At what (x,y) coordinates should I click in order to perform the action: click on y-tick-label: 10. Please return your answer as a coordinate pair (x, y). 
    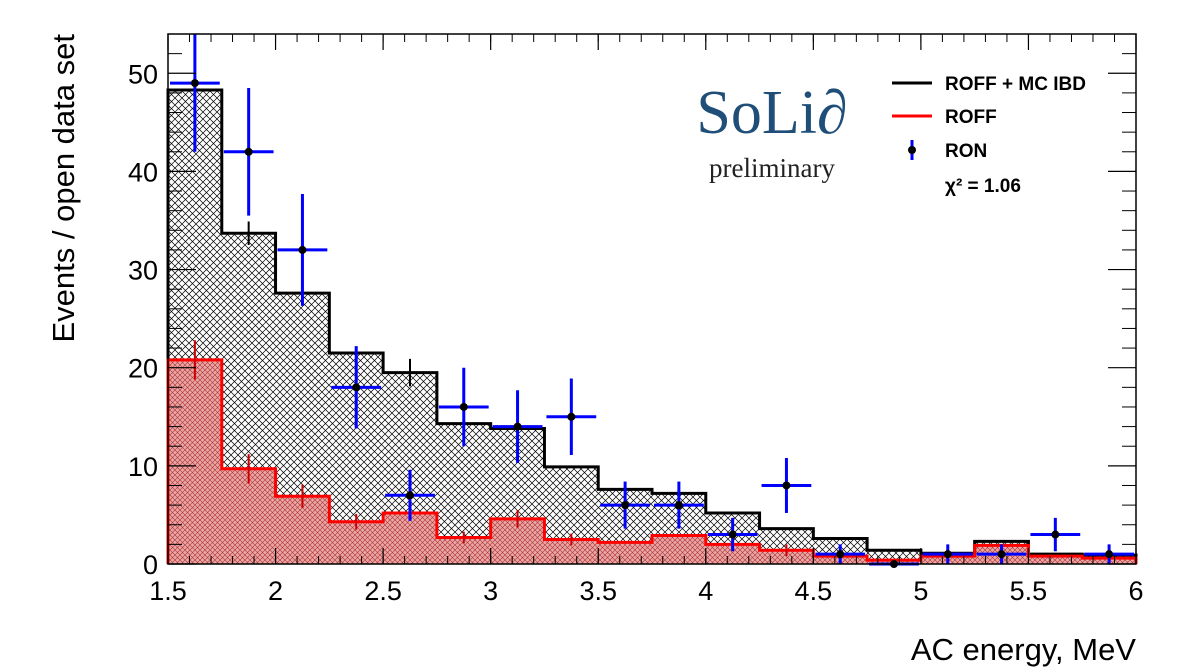
    Looking at the image, I should click on (143, 467).